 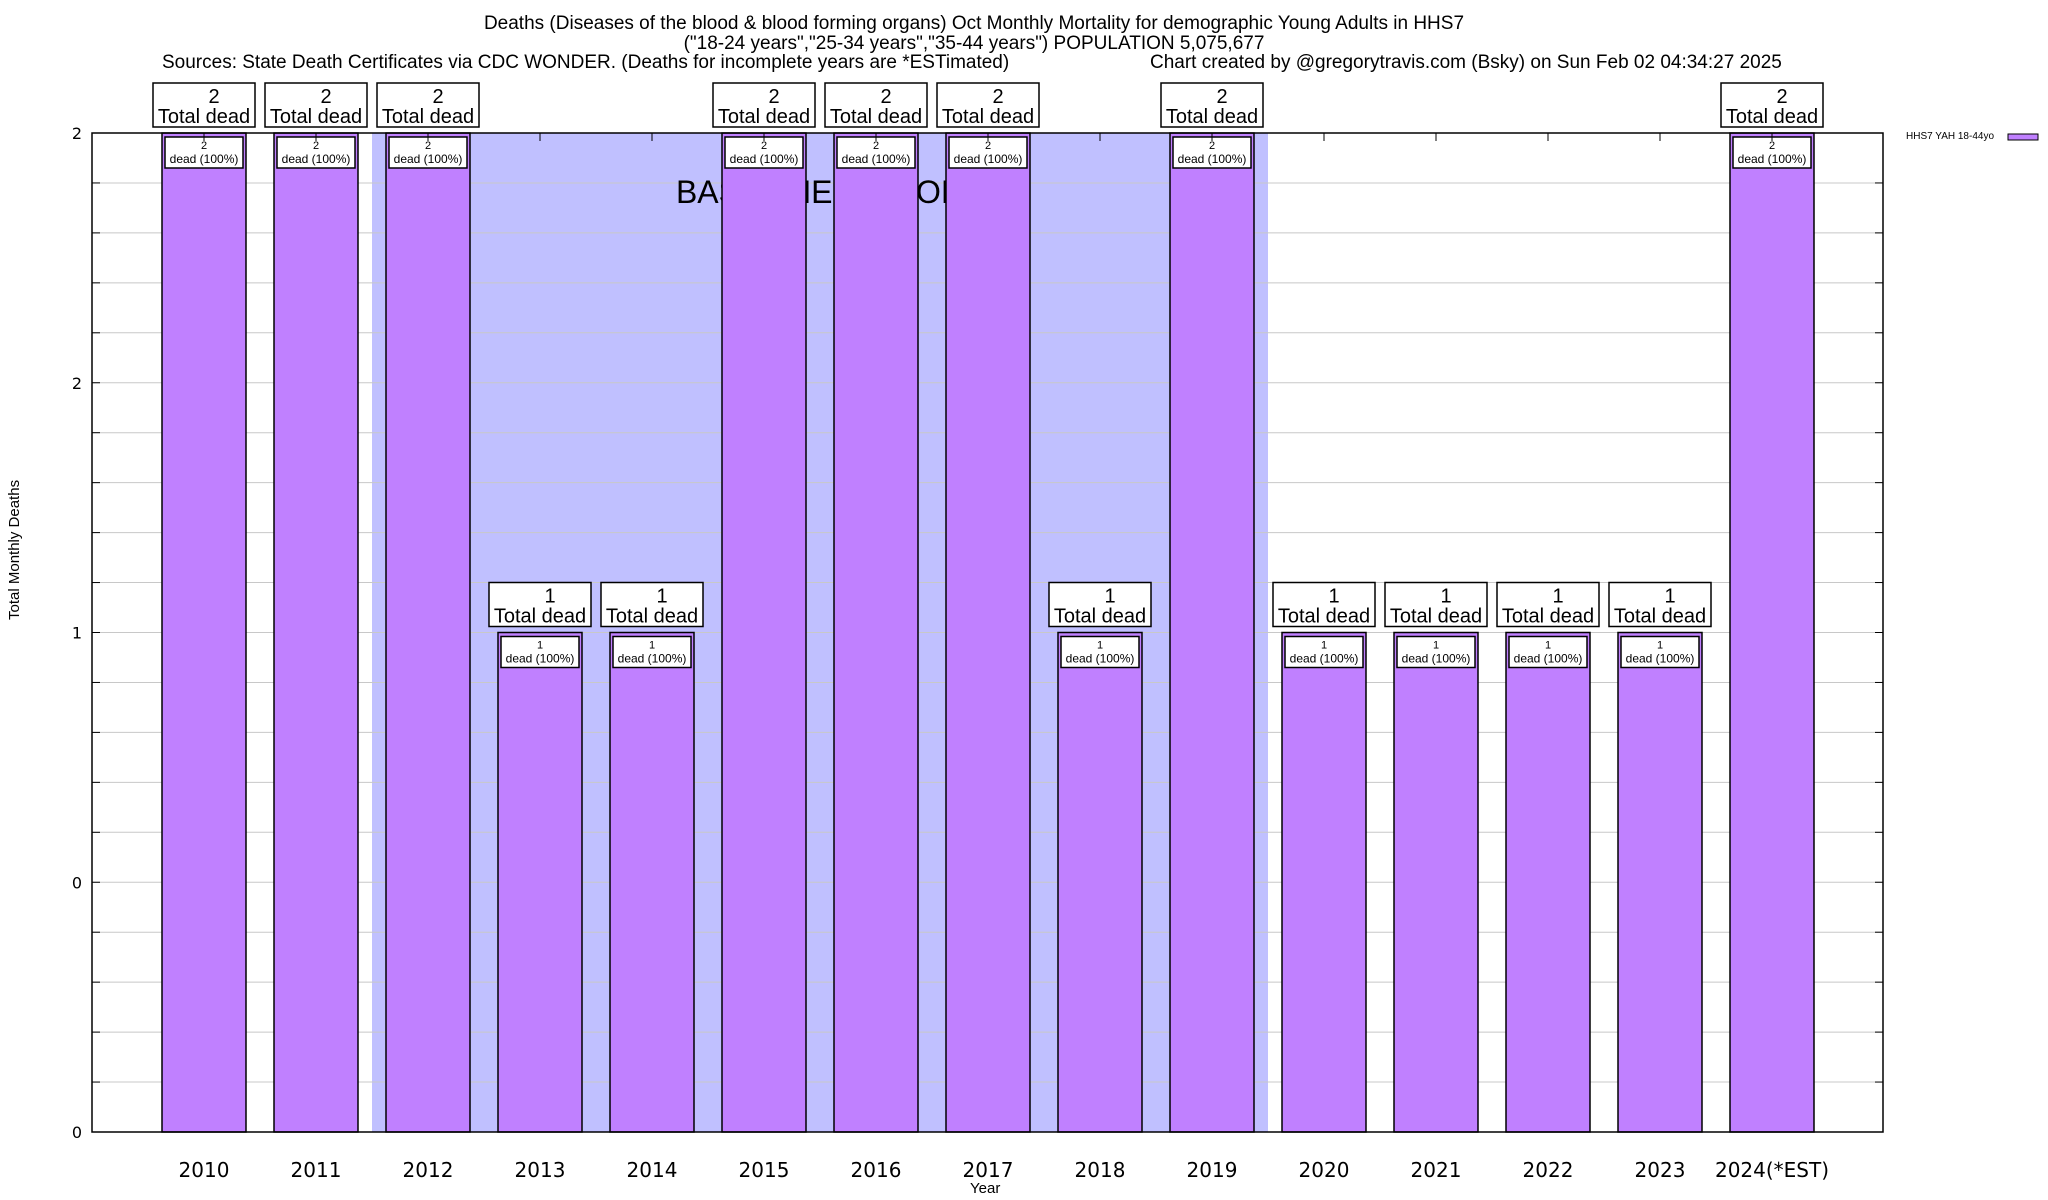 What do you see at coordinates (1436, 1170) in the screenshot?
I see `x-tick-label: 2021` at bounding box center [1436, 1170].